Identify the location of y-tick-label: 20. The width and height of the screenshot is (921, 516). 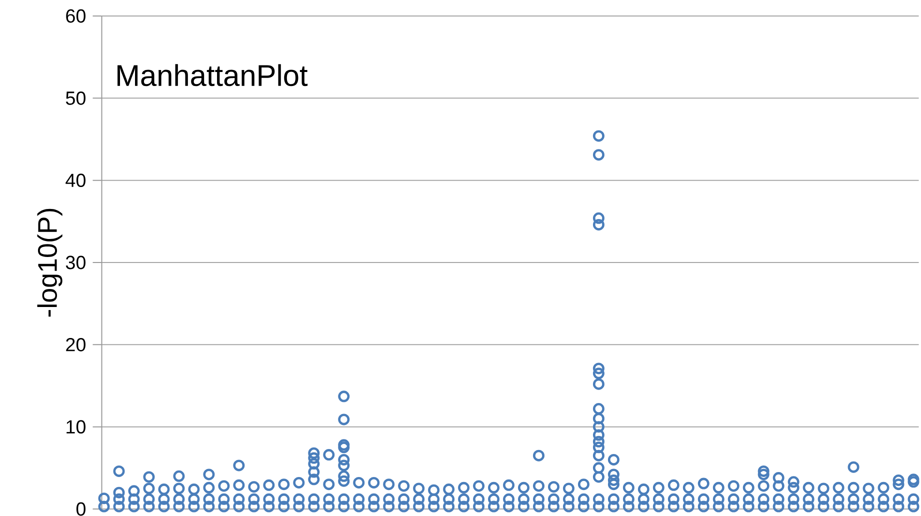
(76, 345).